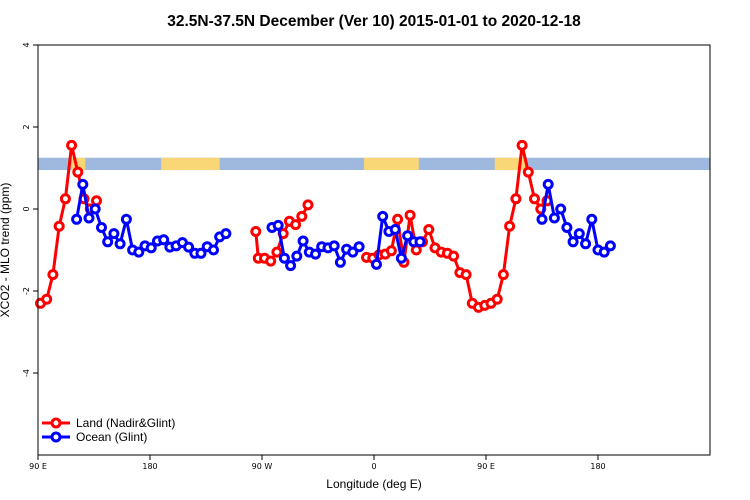 This screenshot has height=500, width=750. What do you see at coordinates (26, 291) in the screenshot?
I see `y-tick-label: -2` at bounding box center [26, 291].